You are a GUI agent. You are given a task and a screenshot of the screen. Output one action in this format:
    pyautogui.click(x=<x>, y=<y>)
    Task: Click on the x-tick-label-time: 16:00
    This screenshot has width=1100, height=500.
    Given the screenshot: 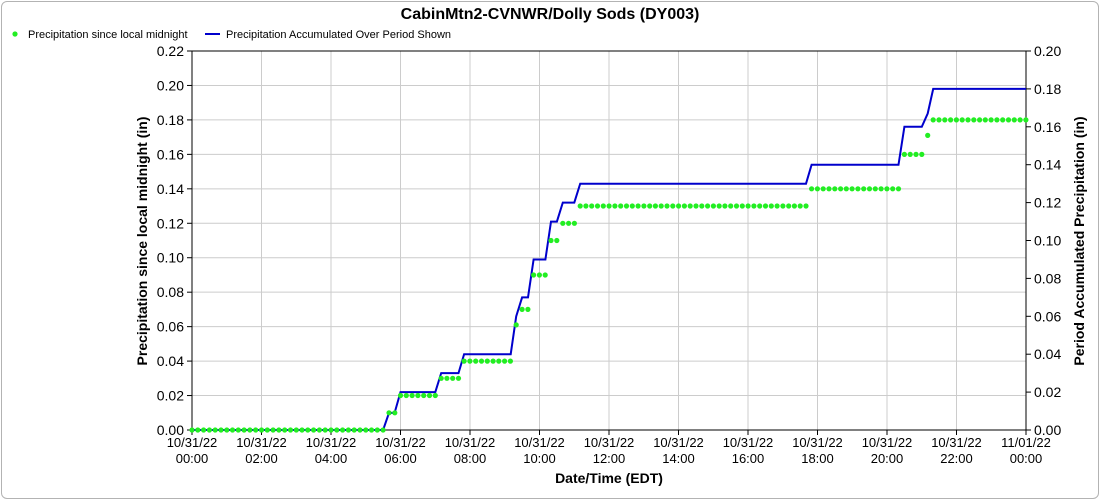 What is the action you would take?
    pyautogui.click(x=748, y=458)
    